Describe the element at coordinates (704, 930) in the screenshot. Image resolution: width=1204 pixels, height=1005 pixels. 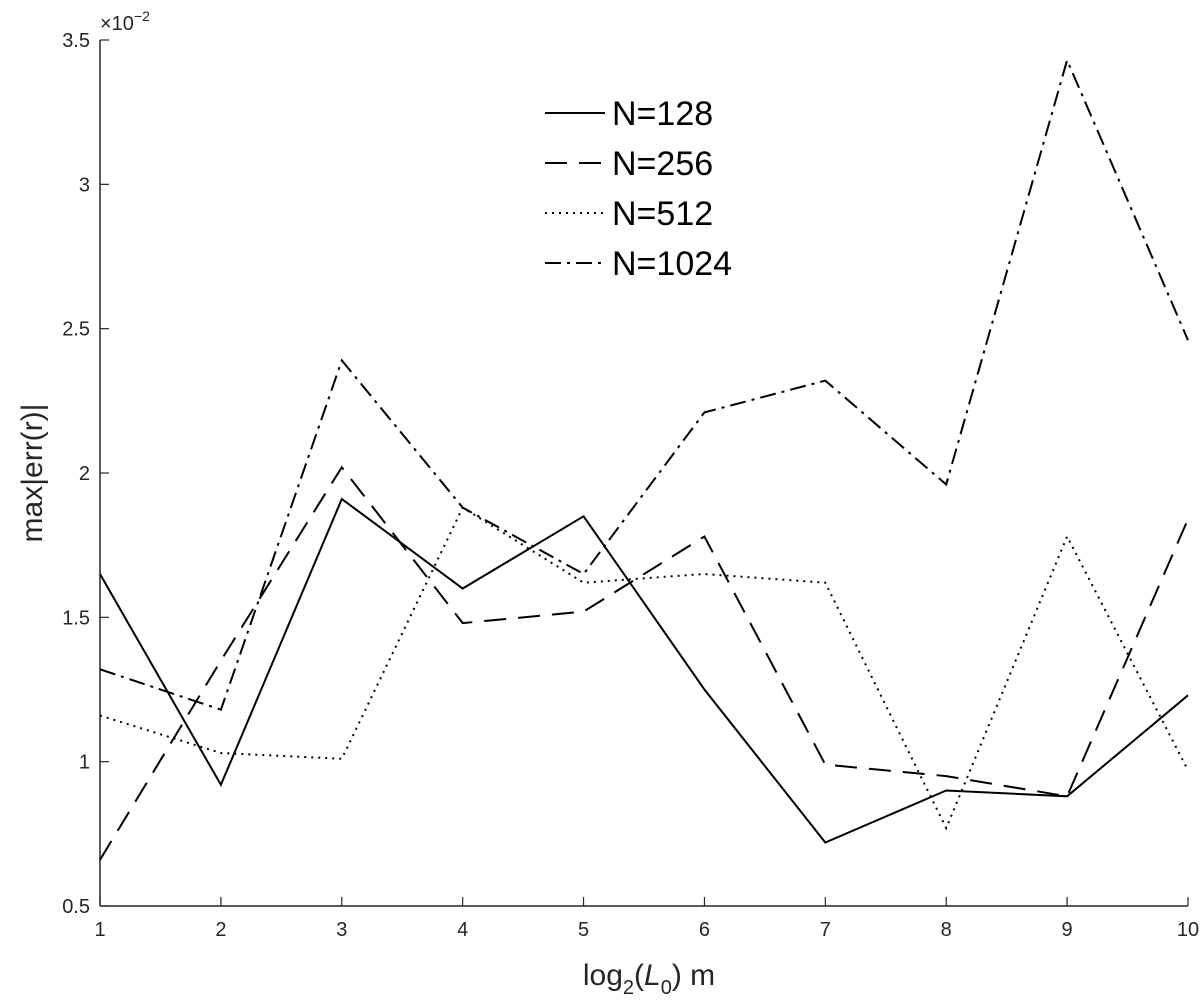
I see `x-tick-label: 6` at that location.